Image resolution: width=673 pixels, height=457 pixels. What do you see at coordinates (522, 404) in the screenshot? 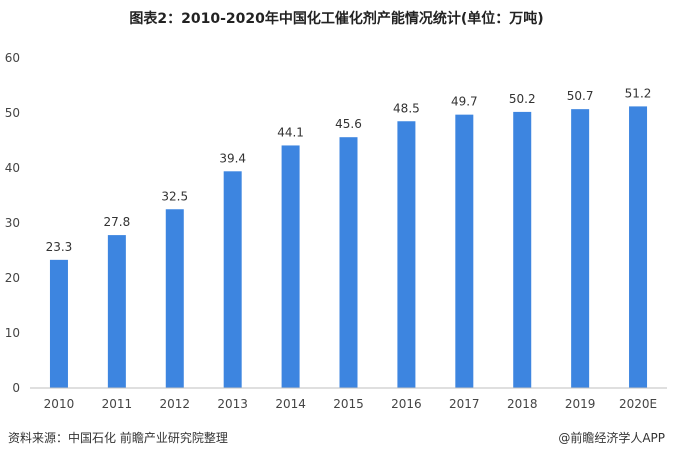
I see `x-tick-label: 2018` at bounding box center [522, 404].